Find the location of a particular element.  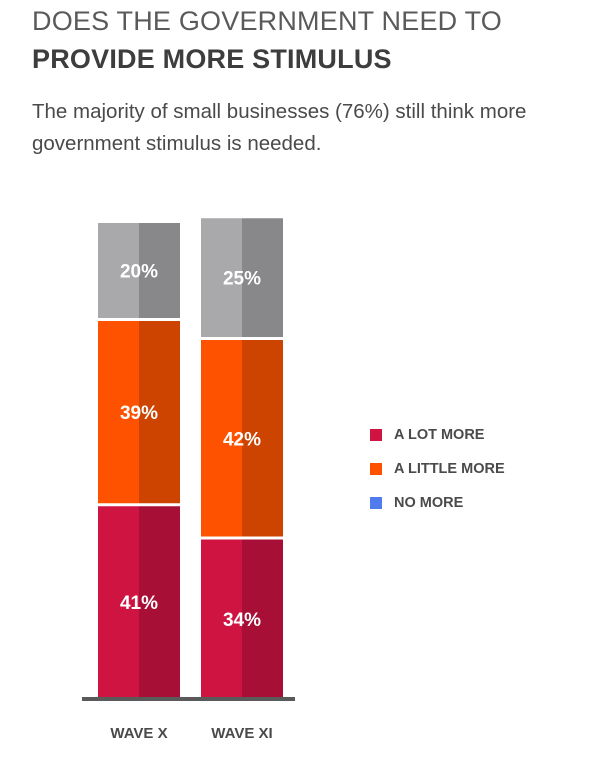

legend-label-no-more: NO MORE is located at coordinates (429, 503).